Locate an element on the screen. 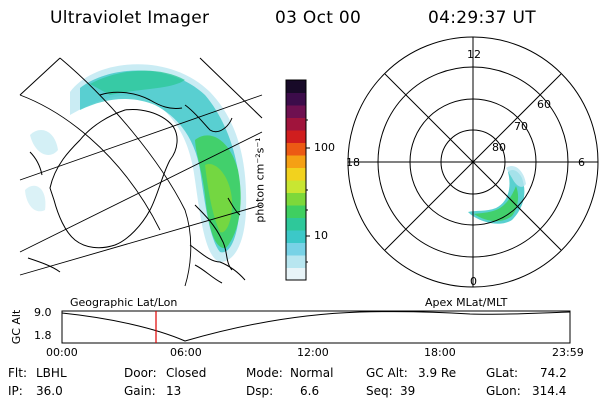 The height and width of the screenshot is (400, 600). seq-label: Seq: is located at coordinates (379, 391).